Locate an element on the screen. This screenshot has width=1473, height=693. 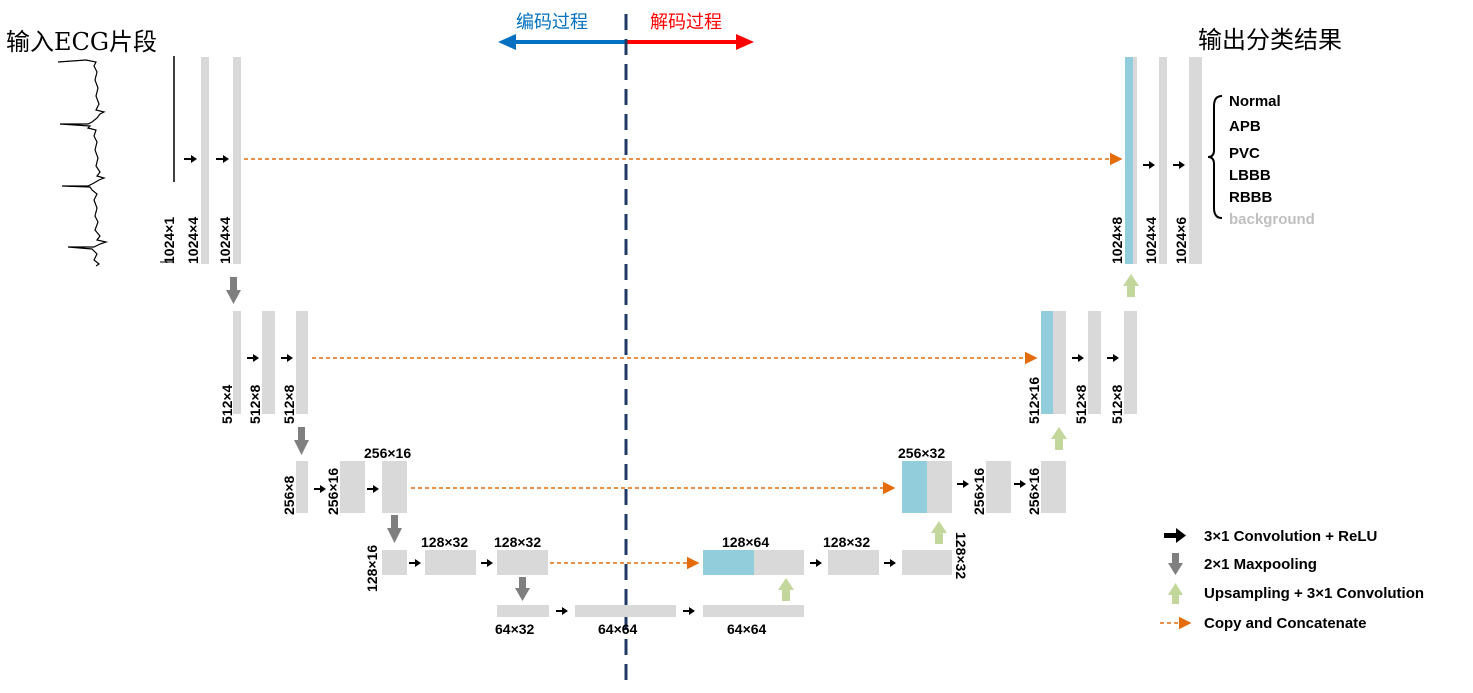
legend-conv-label: 3×1 Convolution + ReLU is located at coordinates (1290, 536).